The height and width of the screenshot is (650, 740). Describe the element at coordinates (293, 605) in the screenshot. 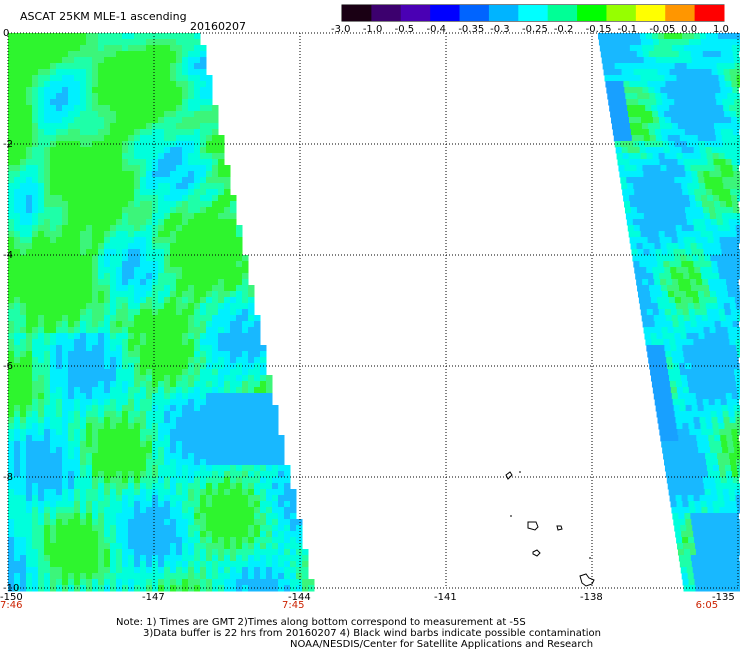

I see `time-label: 7:45` at that location.